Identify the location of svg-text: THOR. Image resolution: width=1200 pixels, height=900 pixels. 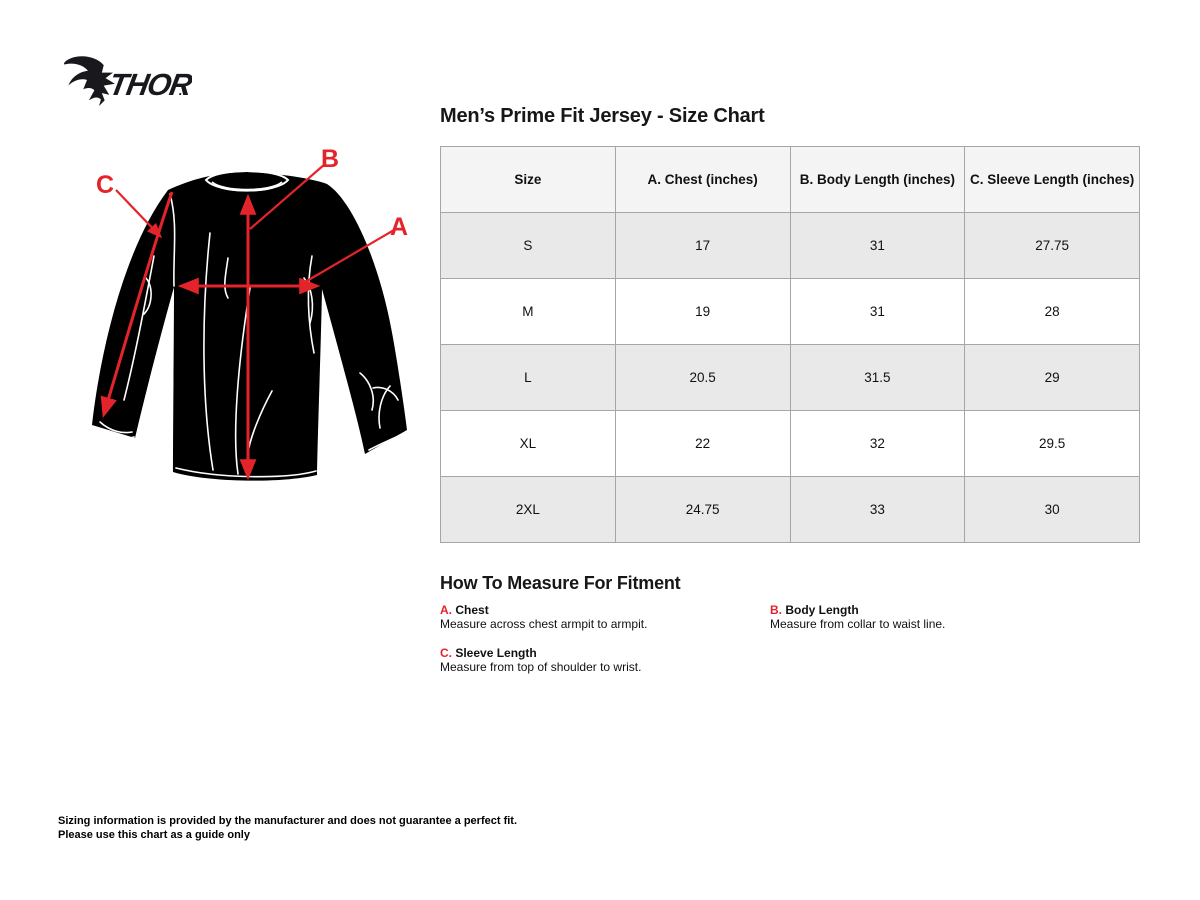
(149, 84).